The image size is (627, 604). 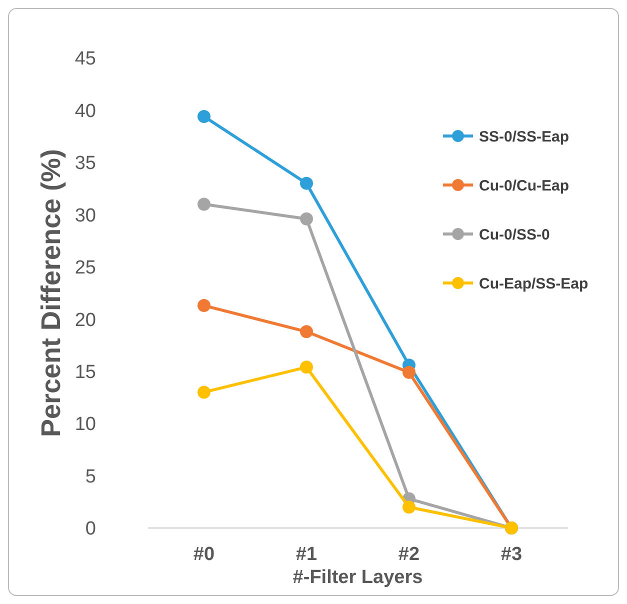 I want to click on y-tick-label: 35, so click(x=85, y=163).